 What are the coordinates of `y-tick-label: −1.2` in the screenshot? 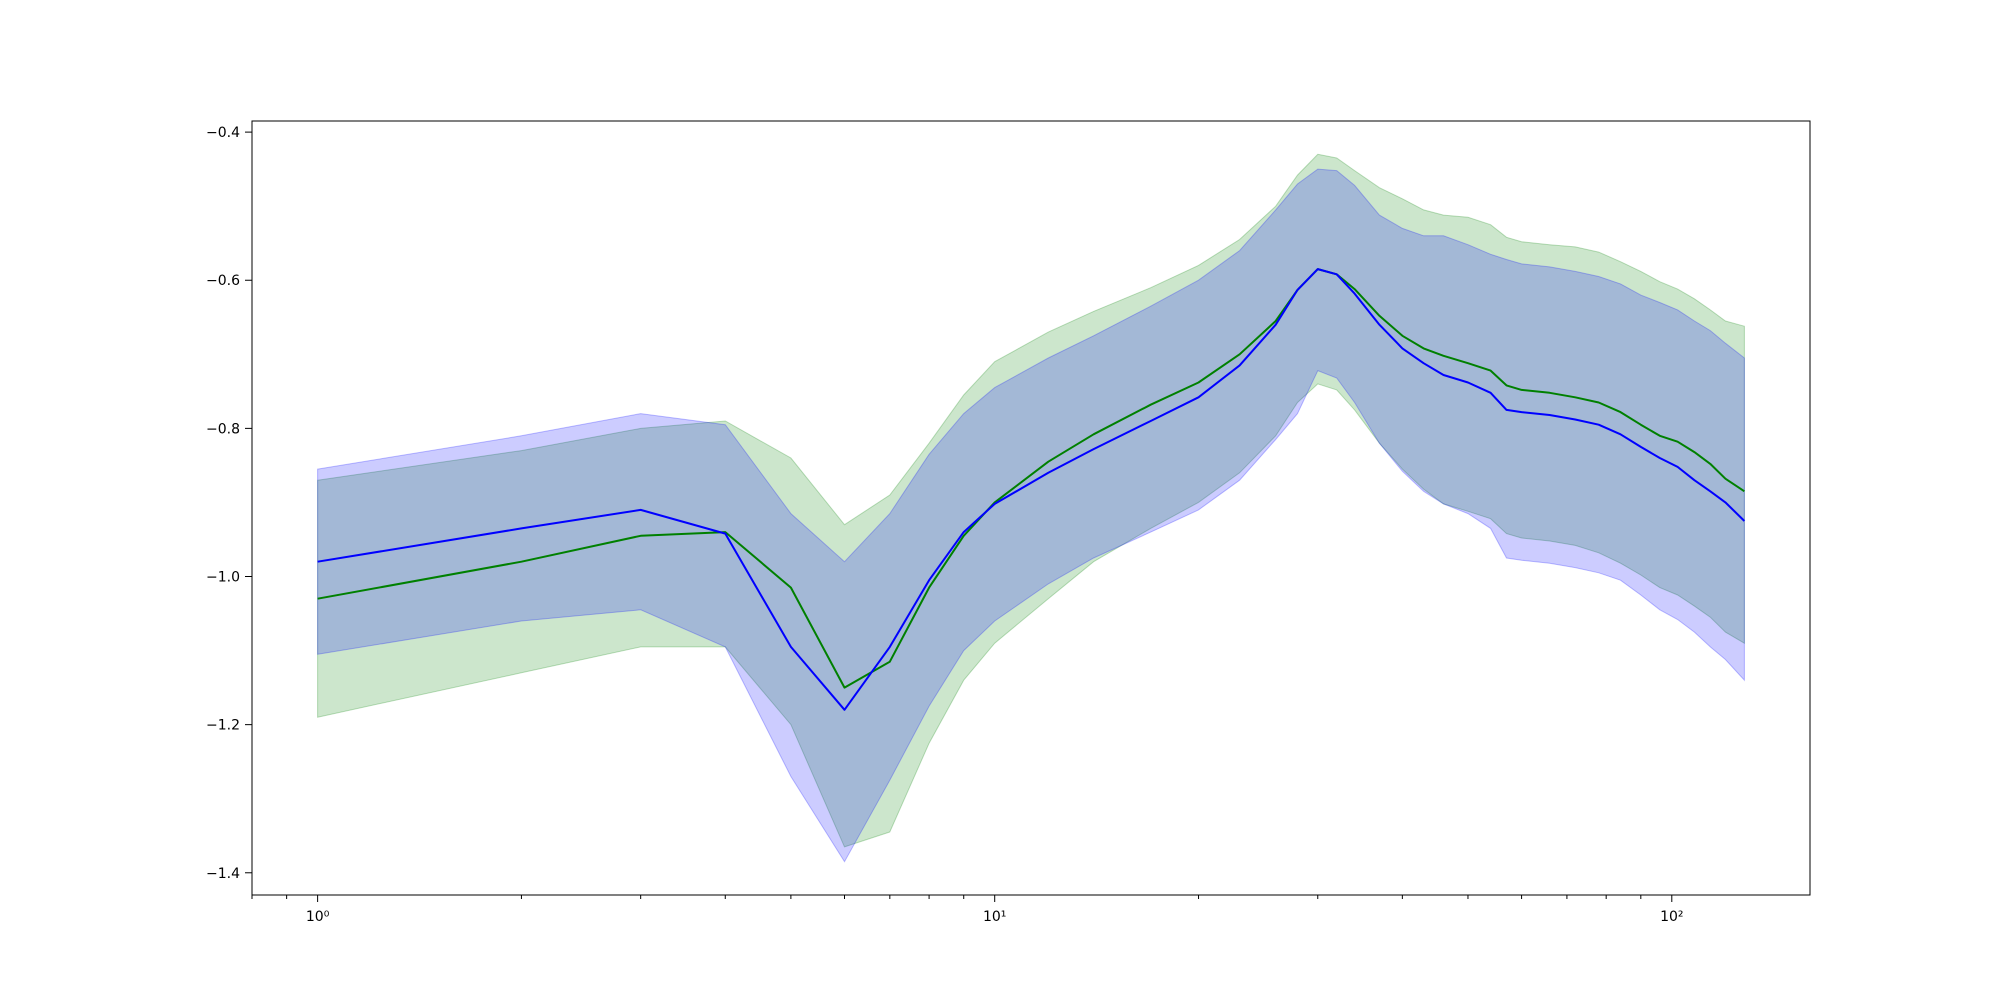 It's located at (223, 726).